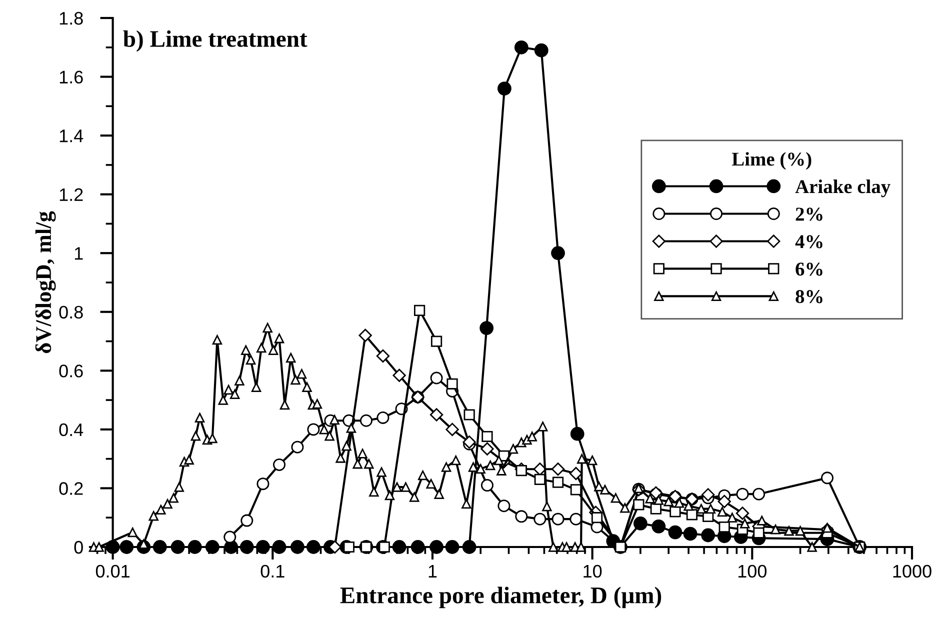 The height and width of the screenshot is (637, 939). I want to click on y-tick-label: 1.2, so click(71, 194).